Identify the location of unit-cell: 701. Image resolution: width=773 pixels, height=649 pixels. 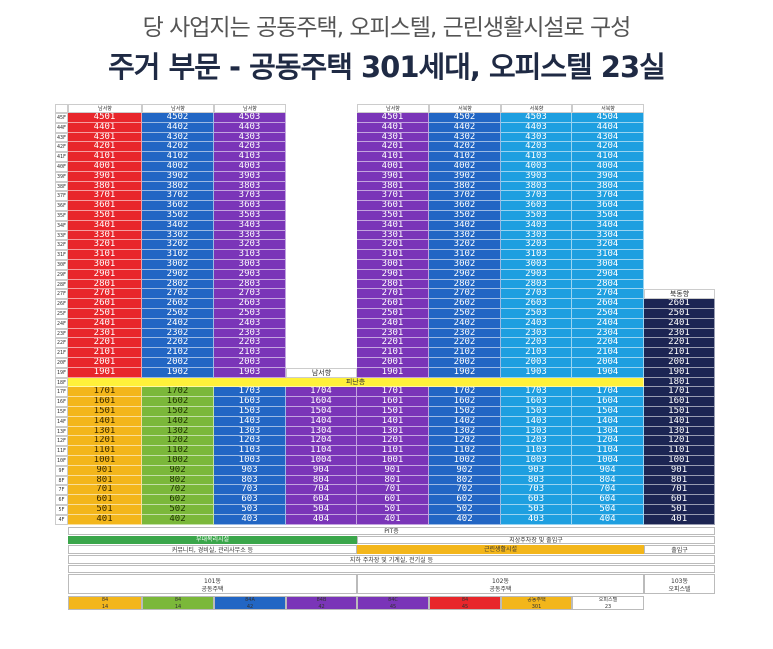
(393, 490).